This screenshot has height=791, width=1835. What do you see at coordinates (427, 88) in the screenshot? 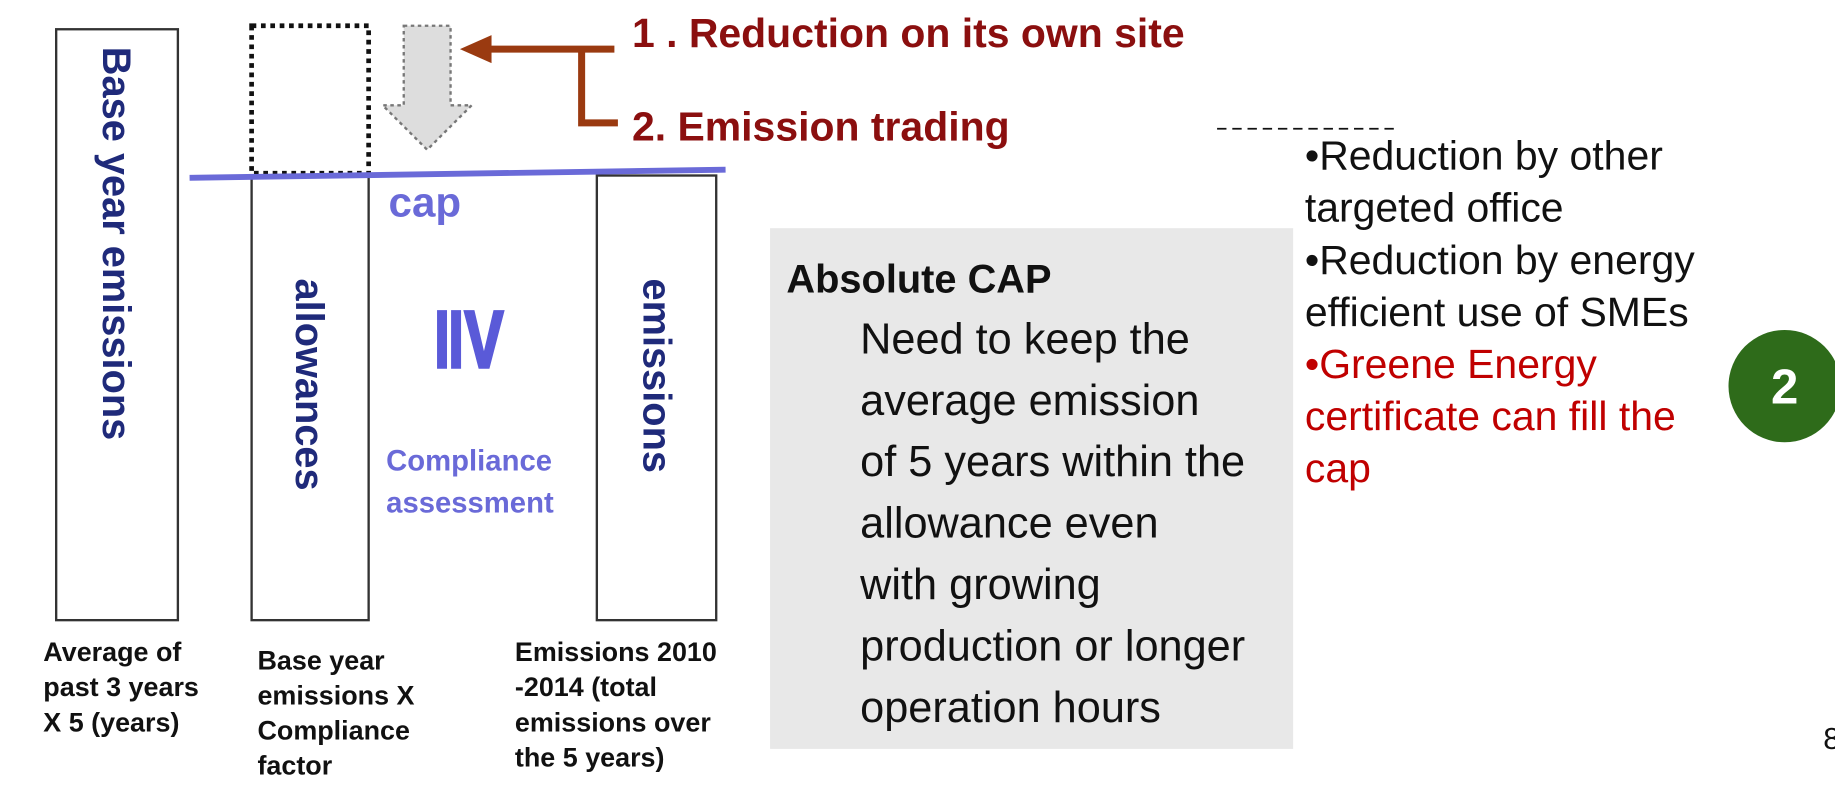
I see `down-arrow` at bounding box center [427, 88].